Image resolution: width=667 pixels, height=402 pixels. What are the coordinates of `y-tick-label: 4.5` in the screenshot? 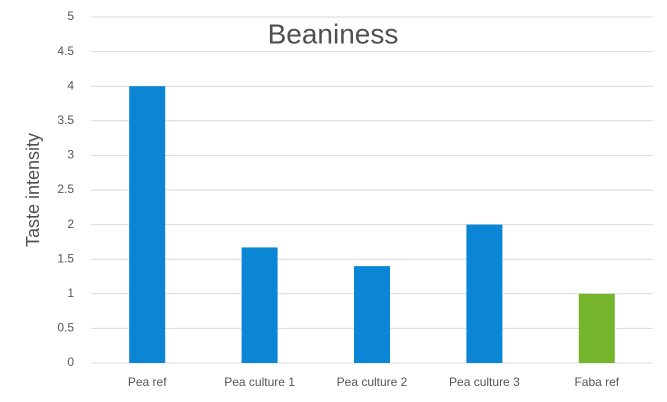 It's located at (65, 51).